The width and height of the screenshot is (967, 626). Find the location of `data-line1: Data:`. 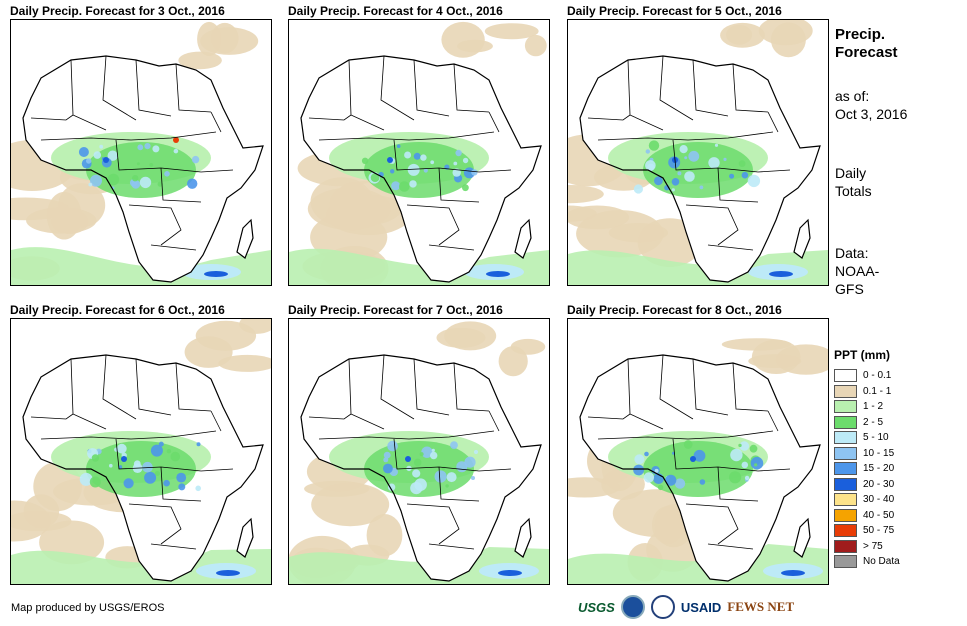

data-line1: Data: is located at coordinates (852, 253).